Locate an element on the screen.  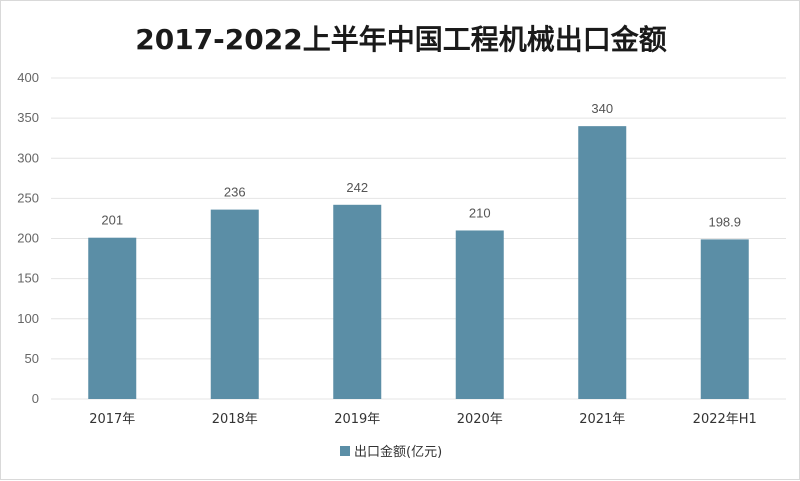
data-label: 236 is located at coordinates (235, 192).